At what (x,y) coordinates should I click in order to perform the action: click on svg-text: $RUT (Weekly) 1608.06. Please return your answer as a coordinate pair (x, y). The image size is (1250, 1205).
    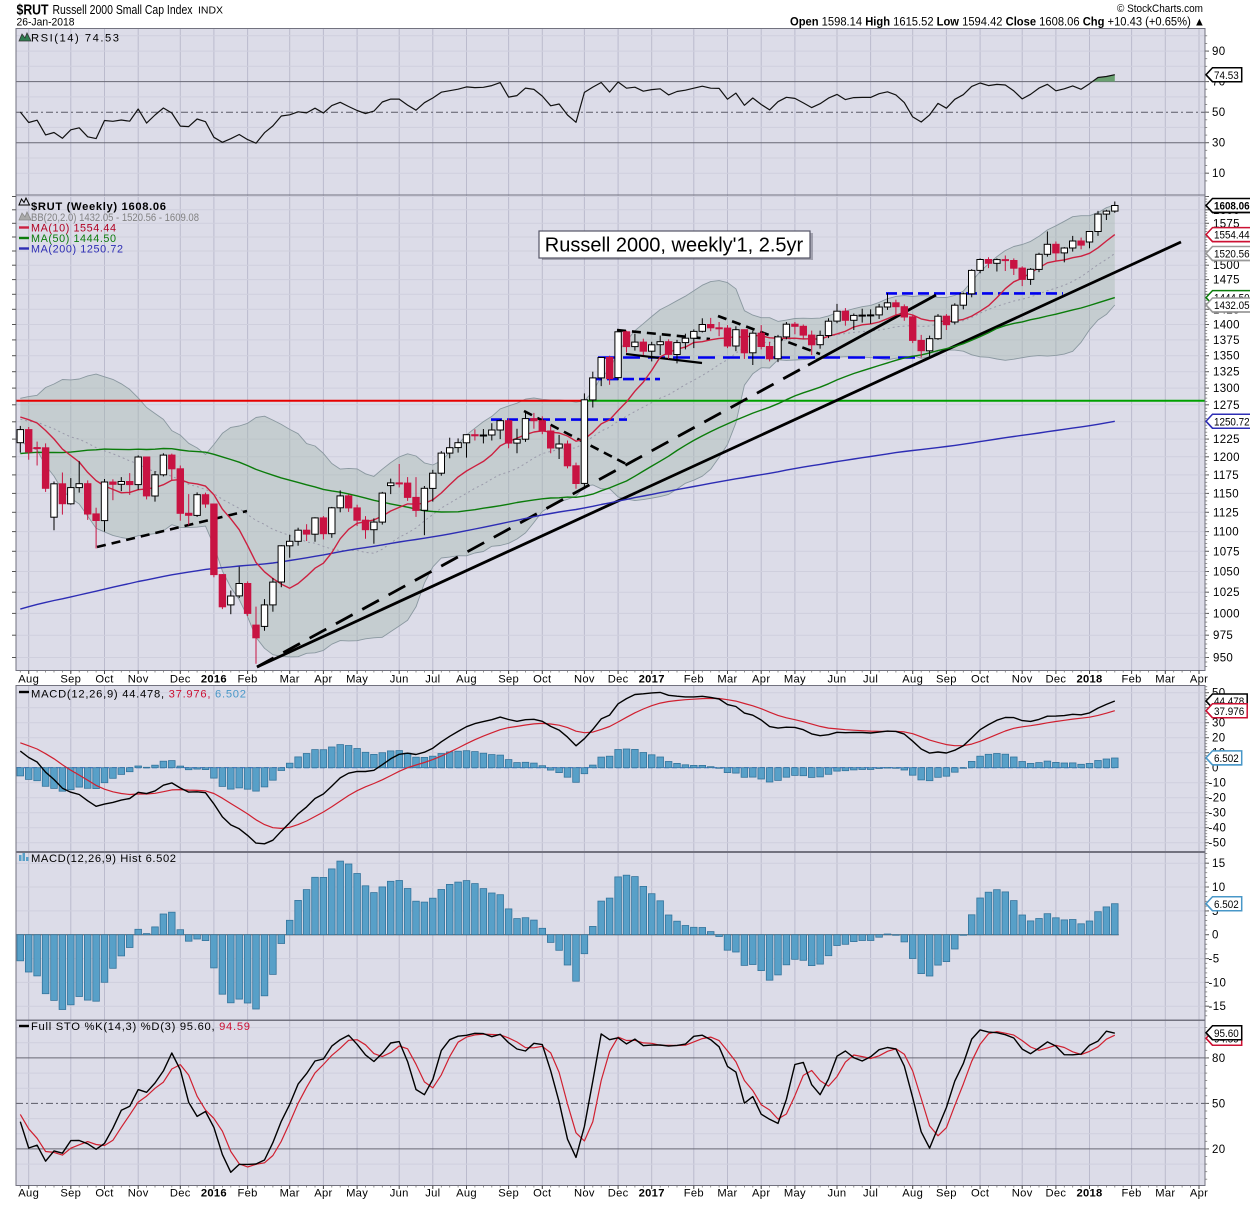
    Looking at the image, I should click on (98, 207).